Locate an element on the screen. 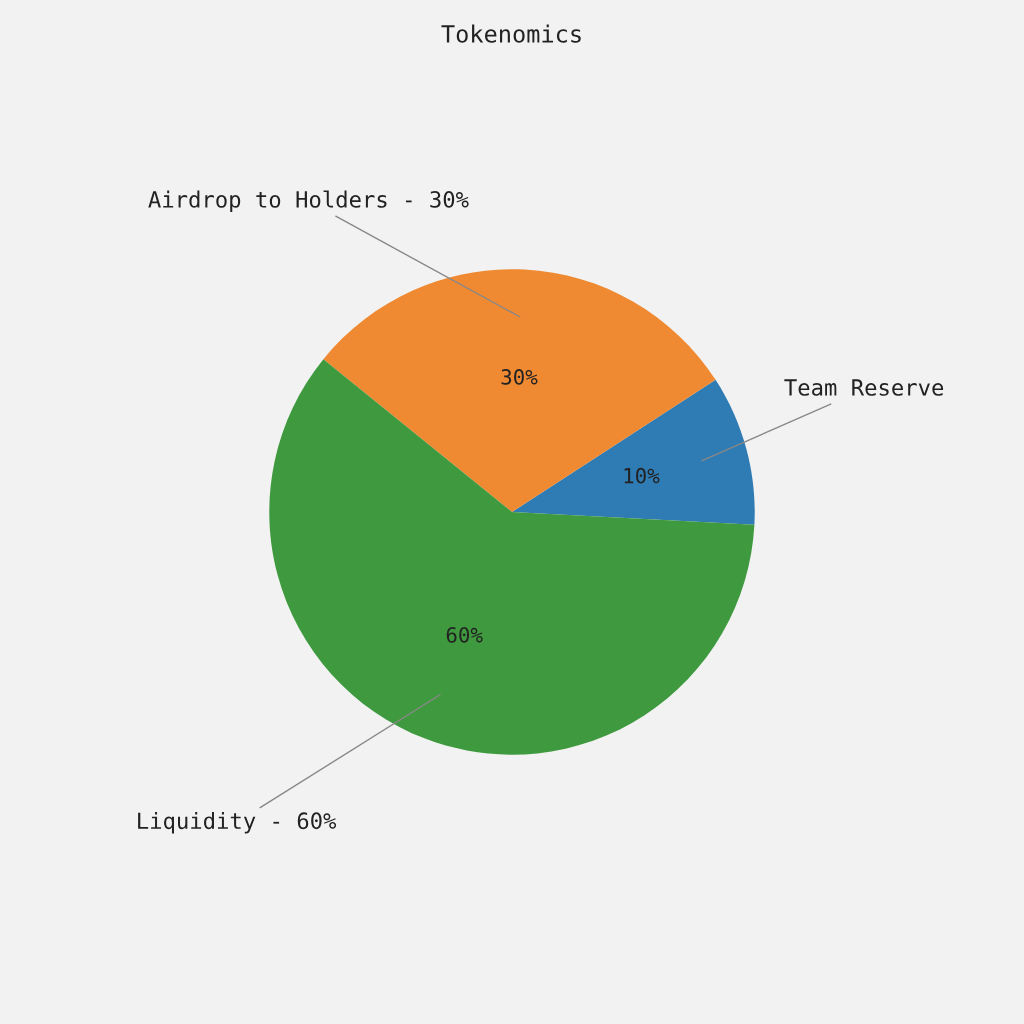  slice-label: Team Reserve is located at coordinates (864, 387).